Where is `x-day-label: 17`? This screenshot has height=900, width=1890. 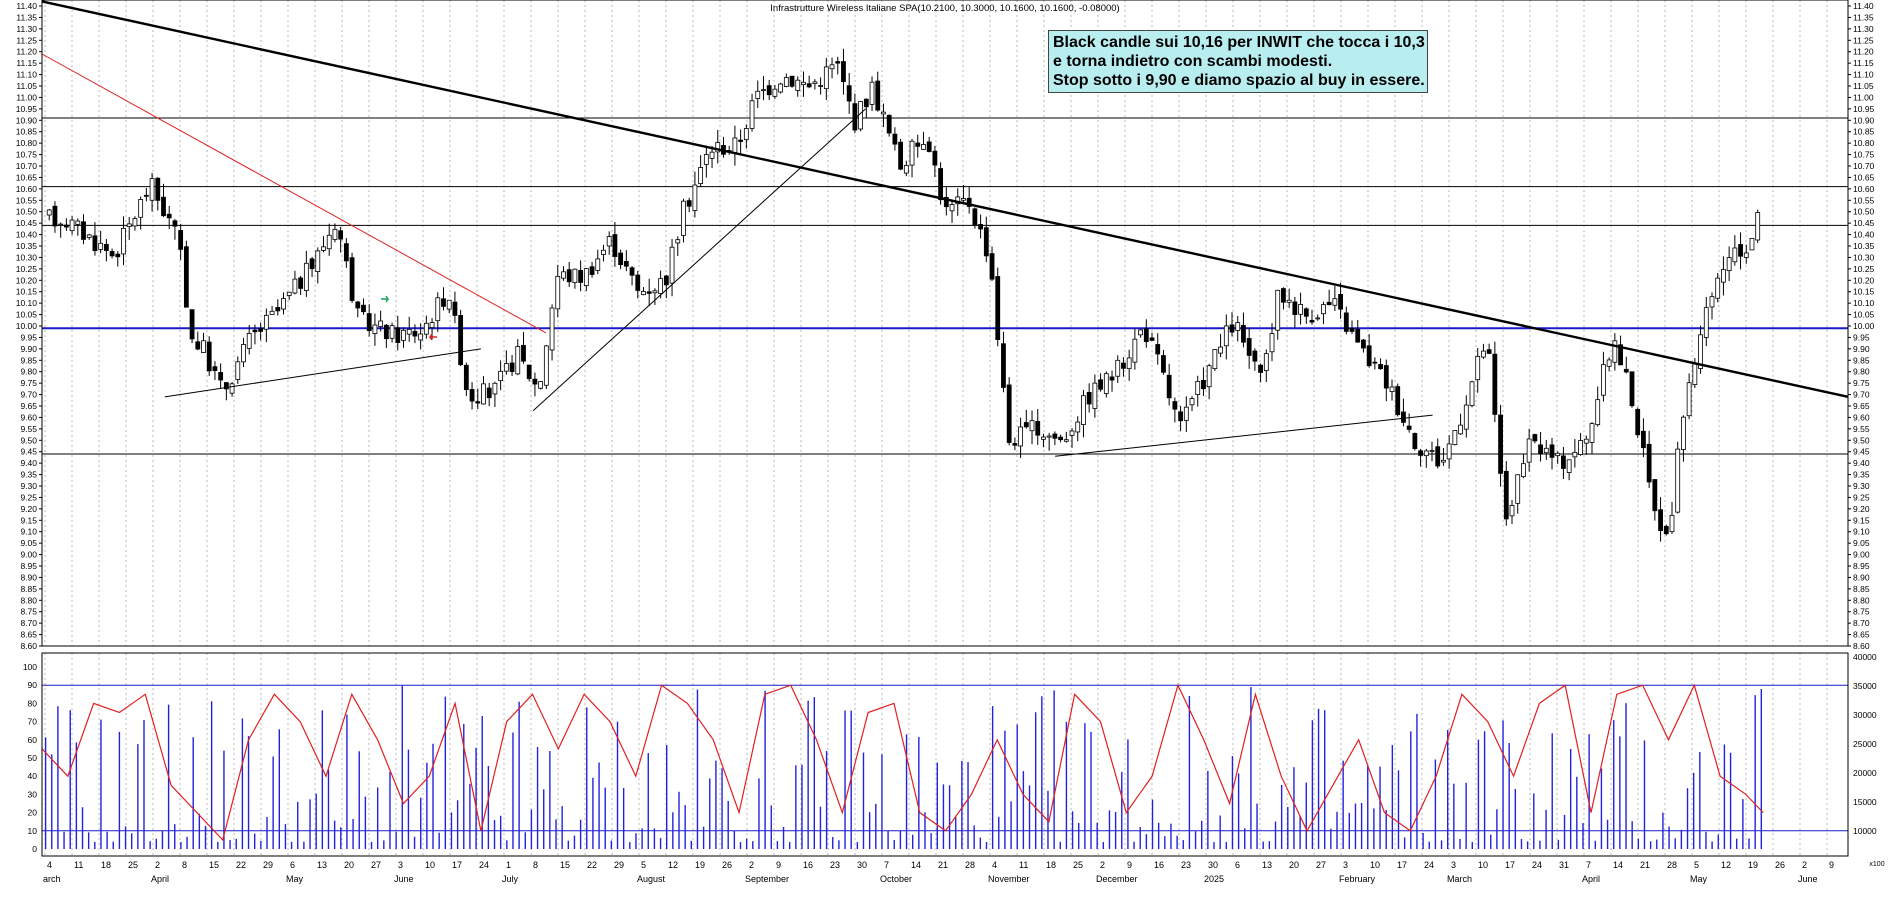
x-day-label: 17 is located at coordinates (1402, 865).